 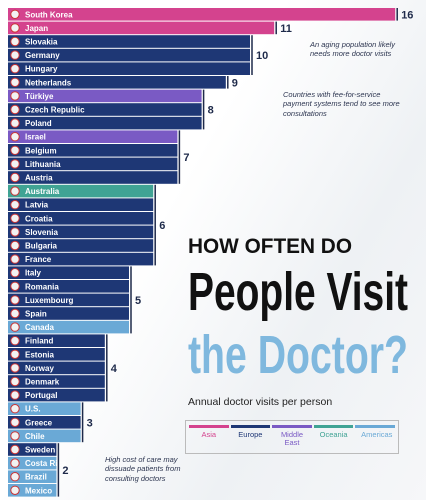 I want to click on title-line: HOW OFTEN DO, so click(x=270, y=246).